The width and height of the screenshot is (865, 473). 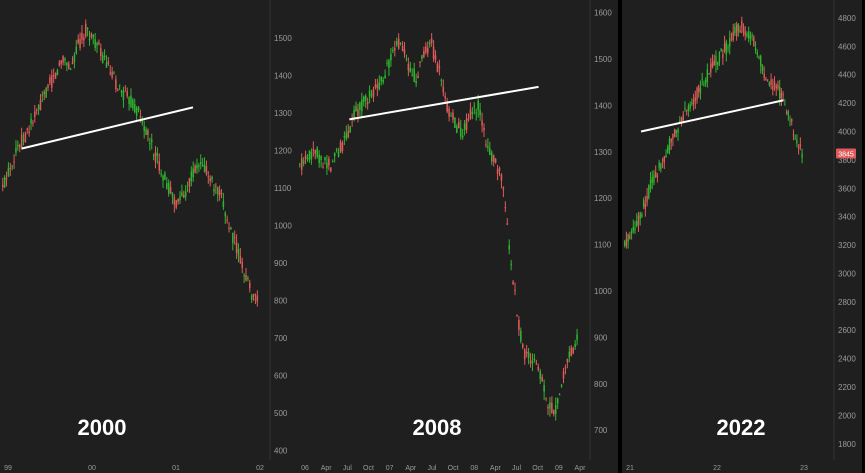 I want to click on x-tick-label: Oct, so click(x=537, y=468).